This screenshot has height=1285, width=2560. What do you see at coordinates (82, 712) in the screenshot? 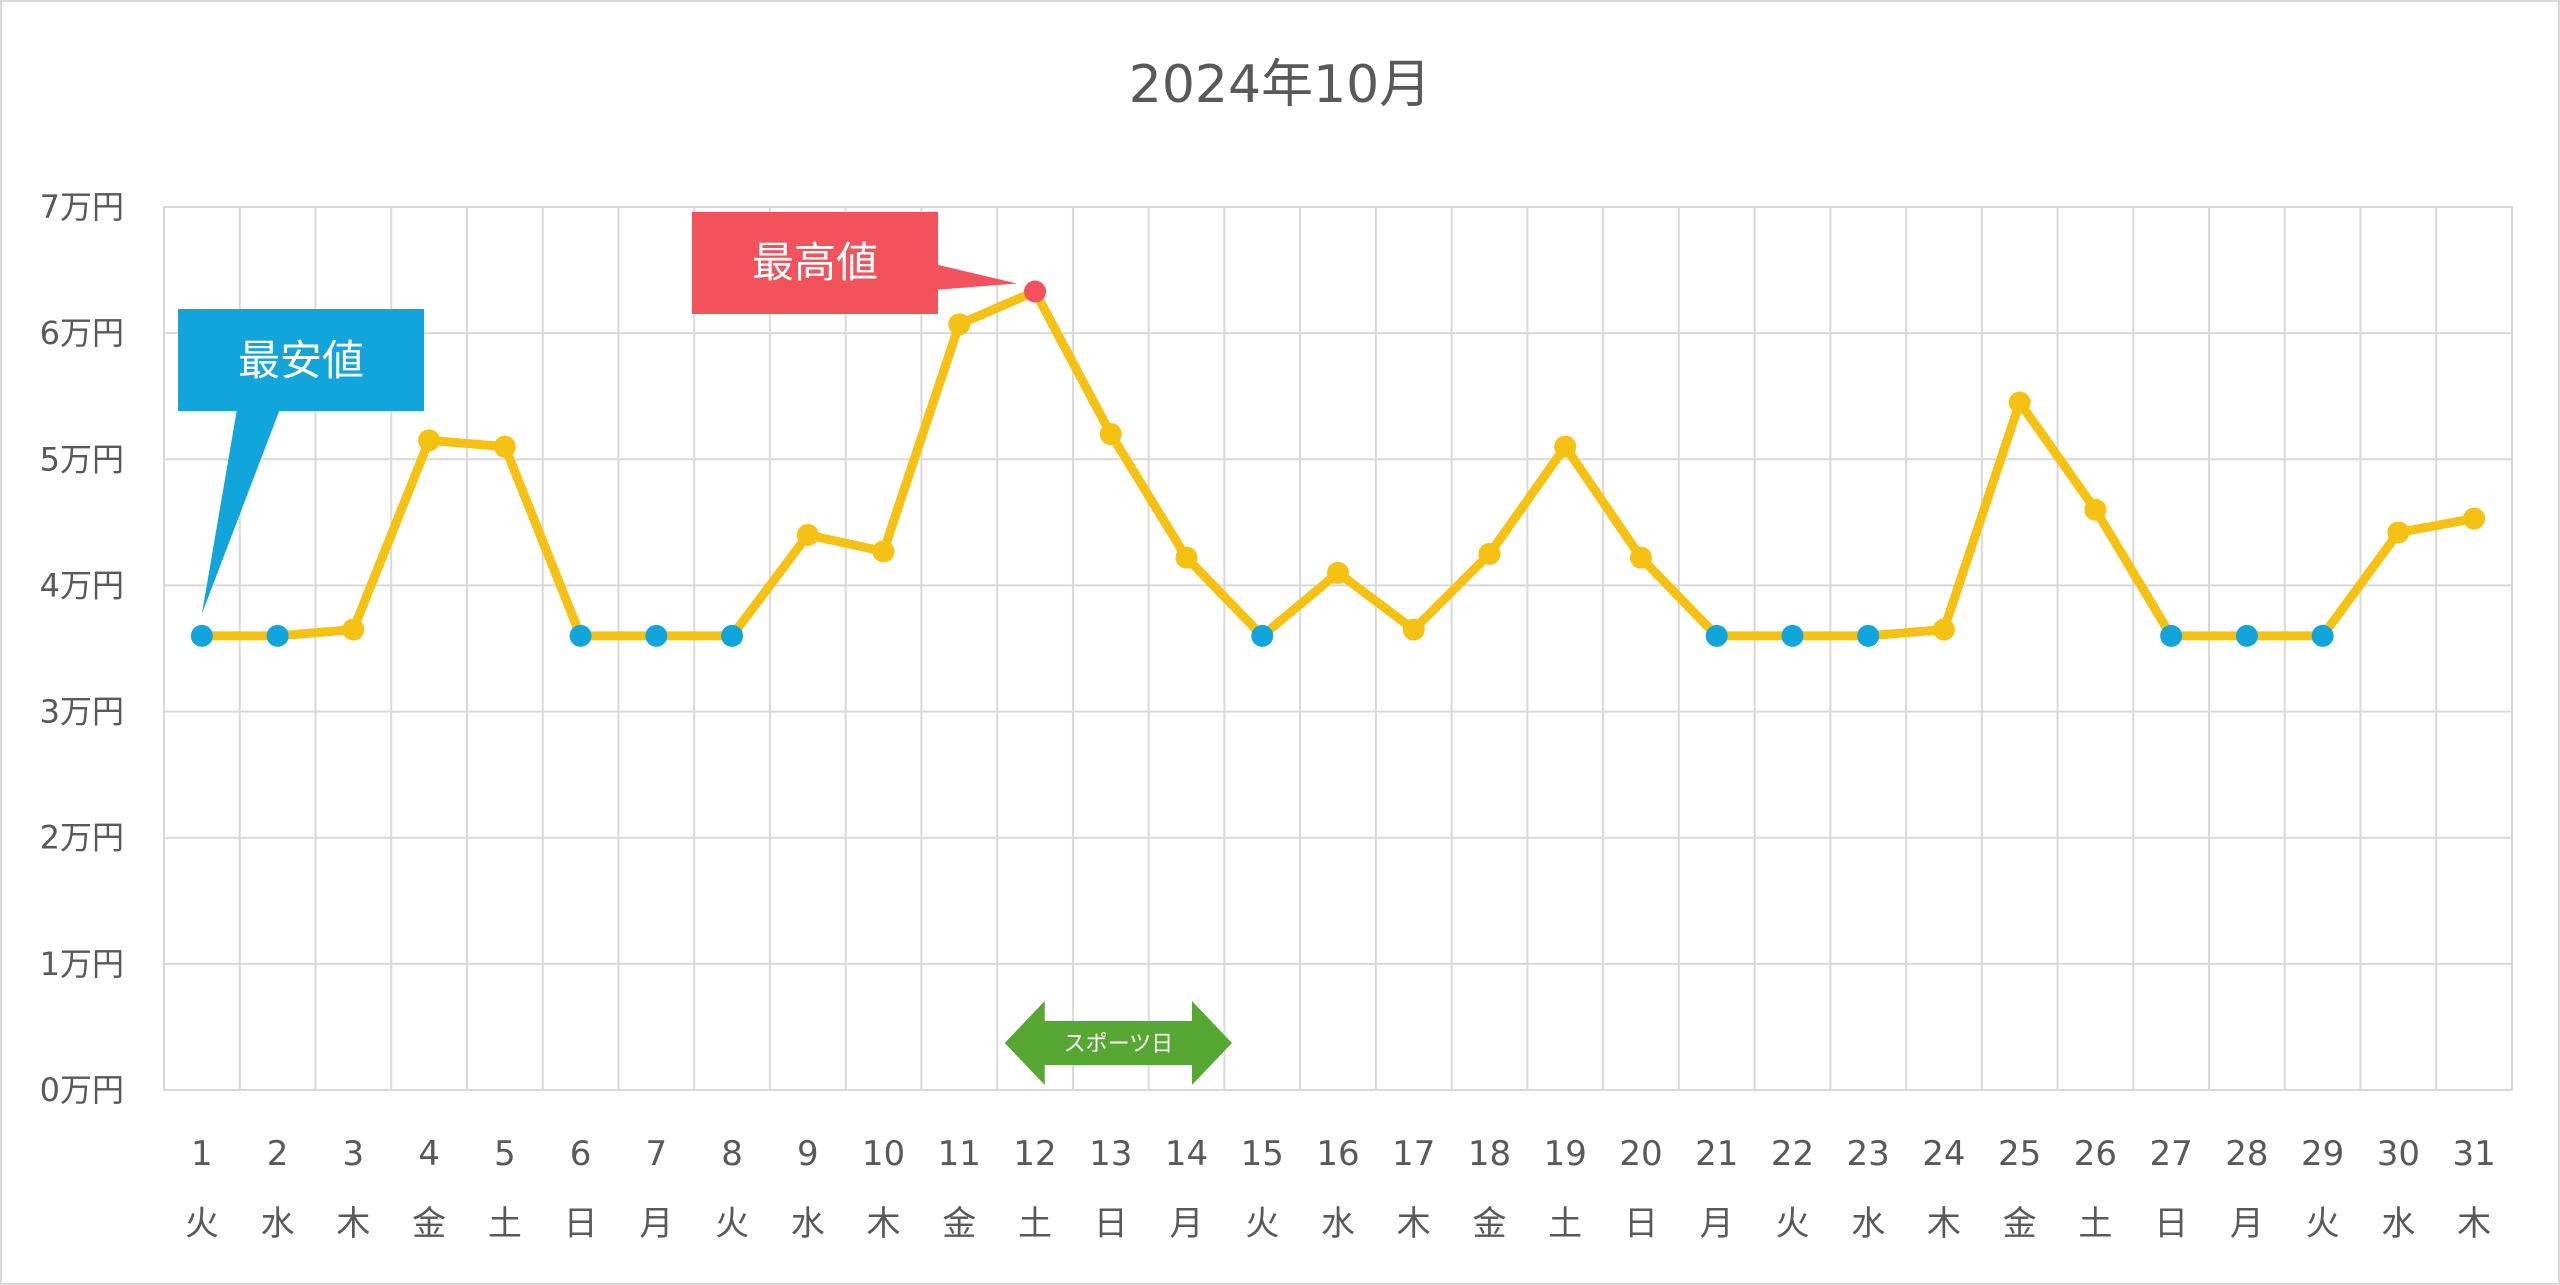
I see `y-tick-label: 3万円` at bounding box center [82, 712].